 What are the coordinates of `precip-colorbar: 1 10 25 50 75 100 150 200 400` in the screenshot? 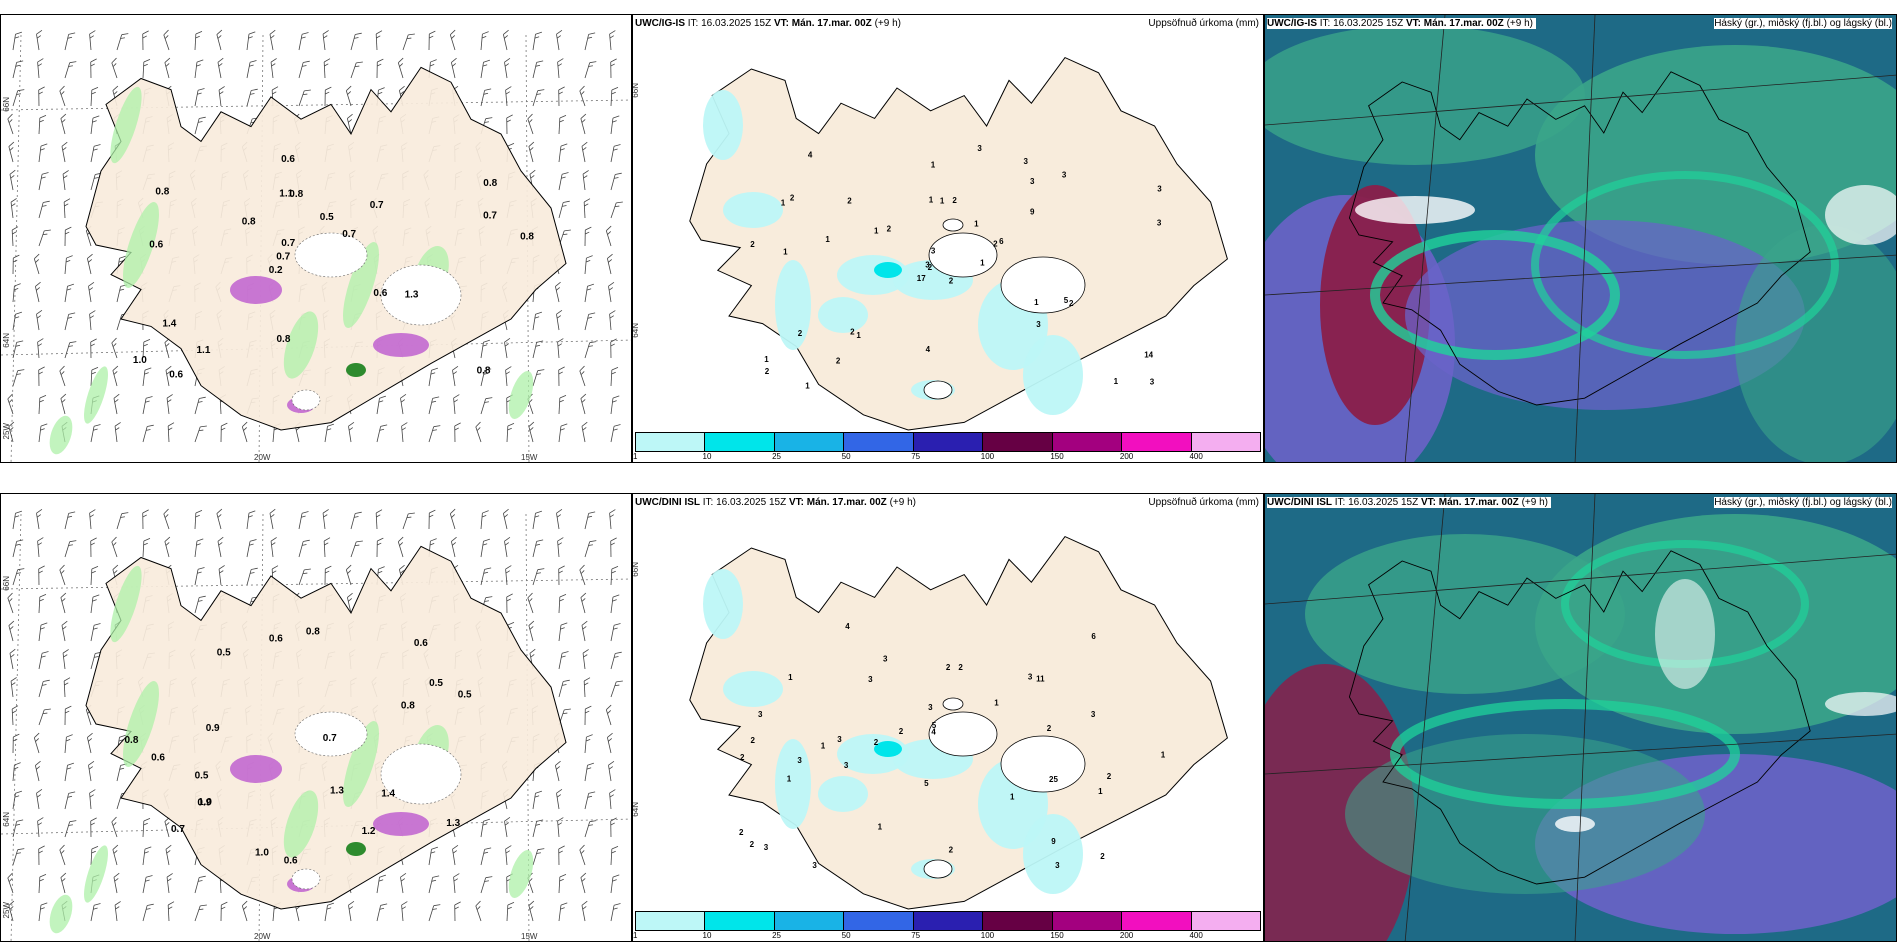 It's located at (948, 447).